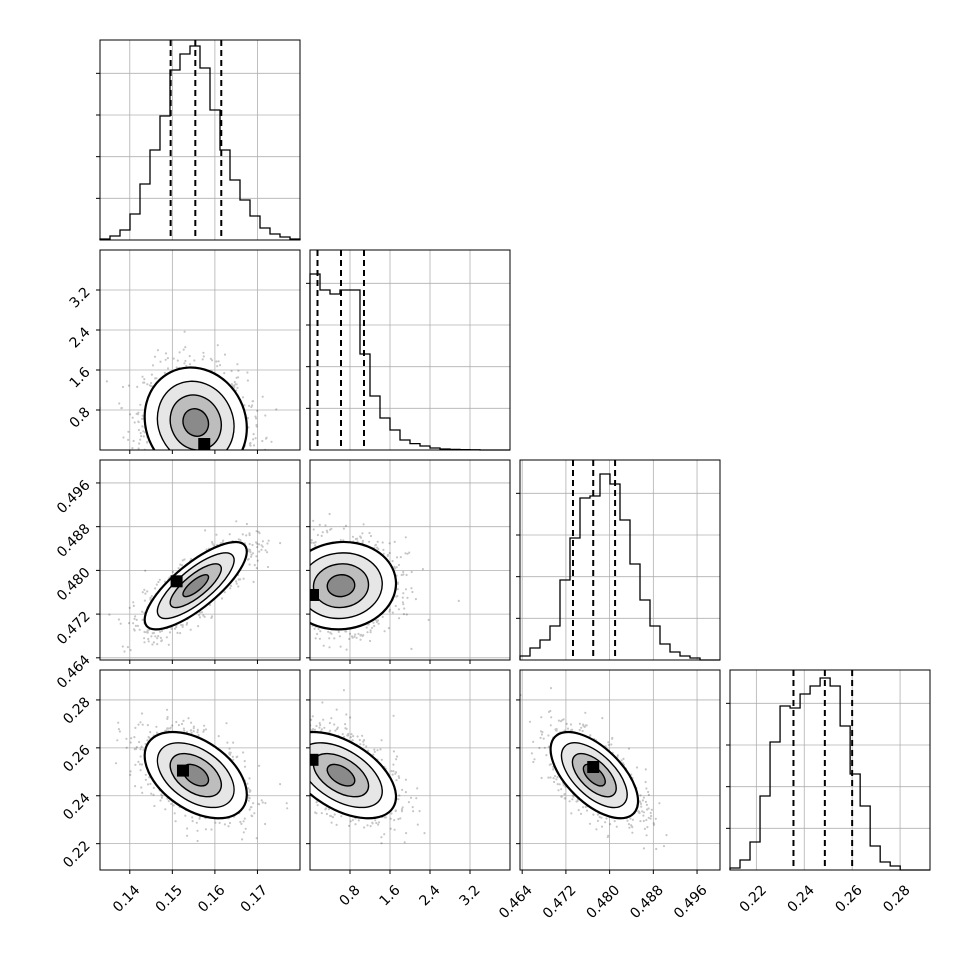 This screenshot has height=970, width=970. I want to click on x-tick-label: 0.472, so click(560, 902).